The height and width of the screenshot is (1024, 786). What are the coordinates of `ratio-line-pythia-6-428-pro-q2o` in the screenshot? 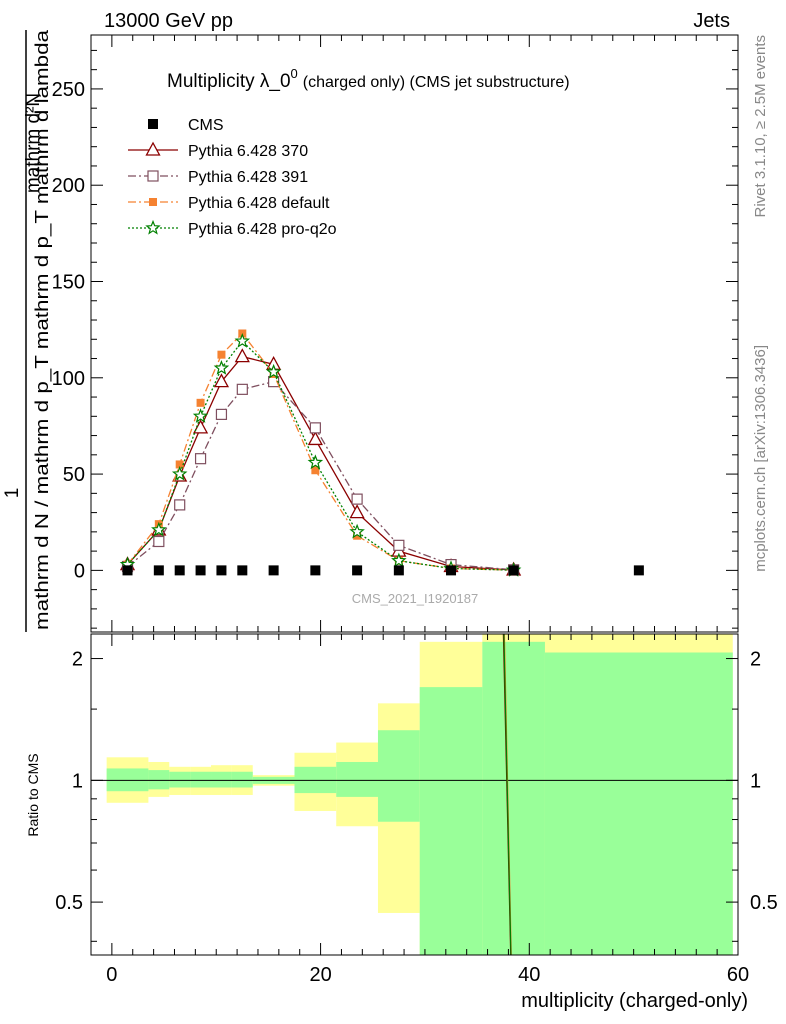 It's located at (507, 794).